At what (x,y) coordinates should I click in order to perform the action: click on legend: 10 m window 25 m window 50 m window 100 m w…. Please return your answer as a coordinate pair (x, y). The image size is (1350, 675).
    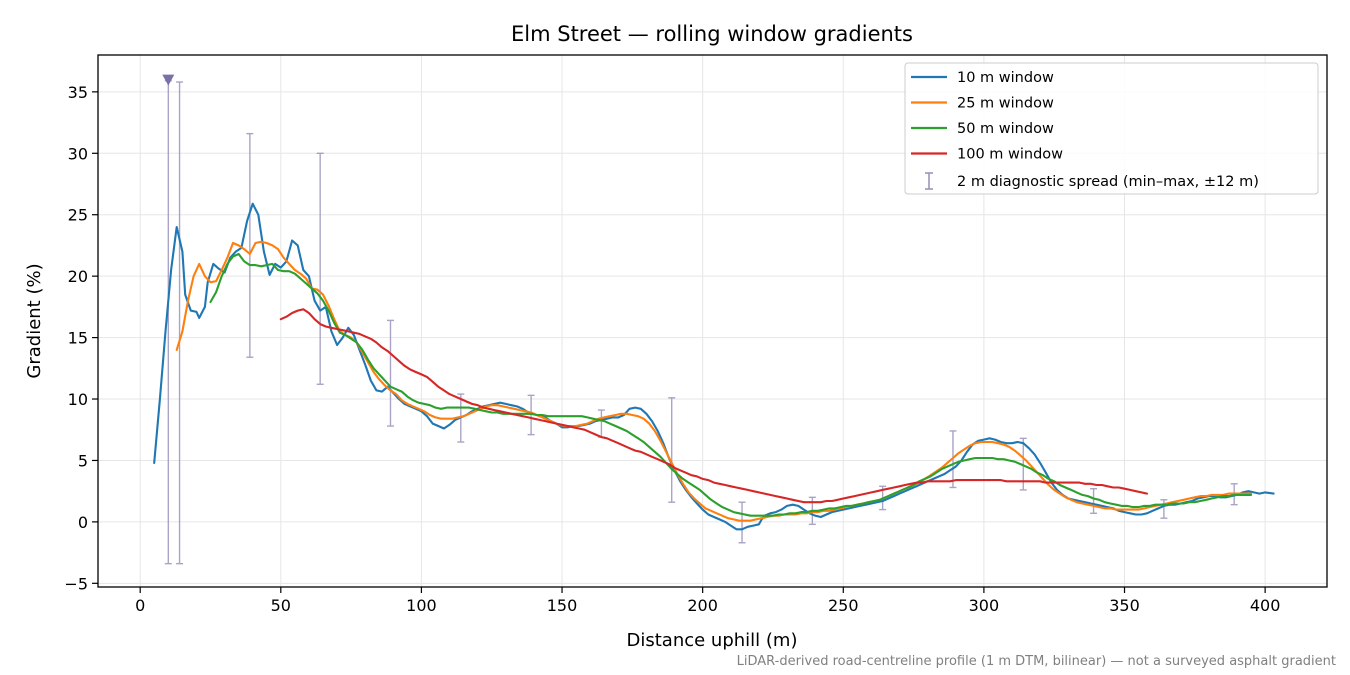
    Looking at the image, I should click on (1111, 128).